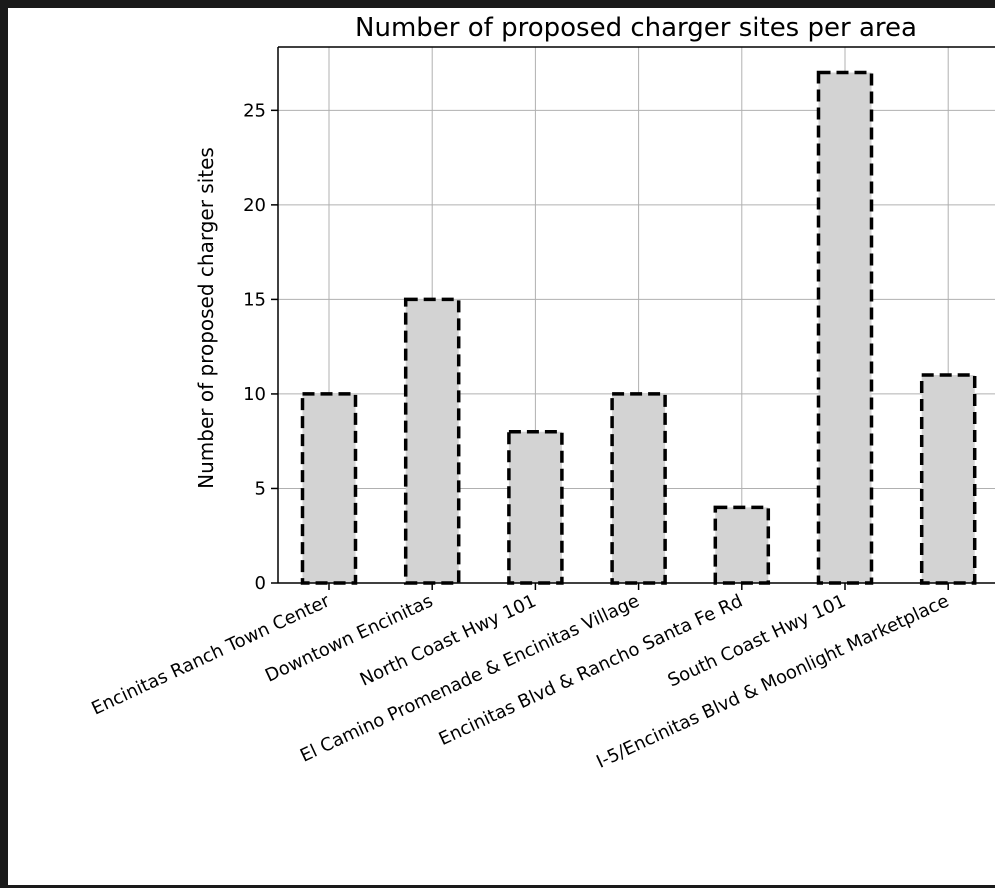 The width and height of the screenshot is (995, 888). What do you see at coordinates (260, 488) in the screenshot?
I see `y-tick-label: 5` at bounding box center [260, 488].